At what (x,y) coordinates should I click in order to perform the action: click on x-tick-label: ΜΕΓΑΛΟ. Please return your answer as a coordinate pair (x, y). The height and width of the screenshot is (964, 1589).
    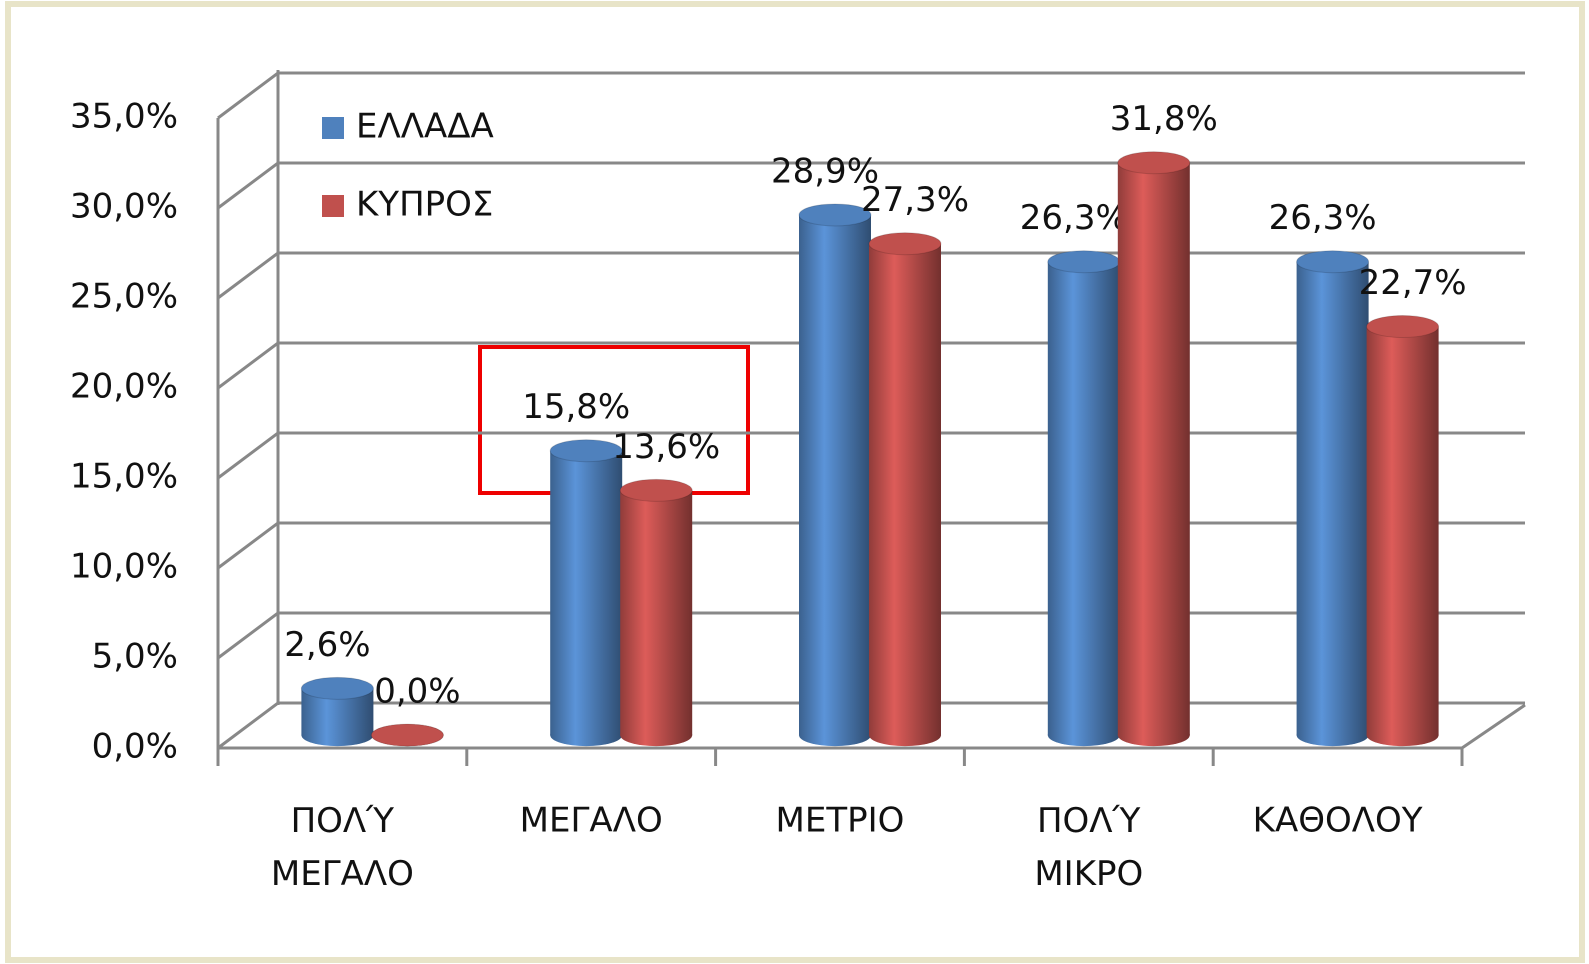
    Looking at the image, I should click on (591, 821).